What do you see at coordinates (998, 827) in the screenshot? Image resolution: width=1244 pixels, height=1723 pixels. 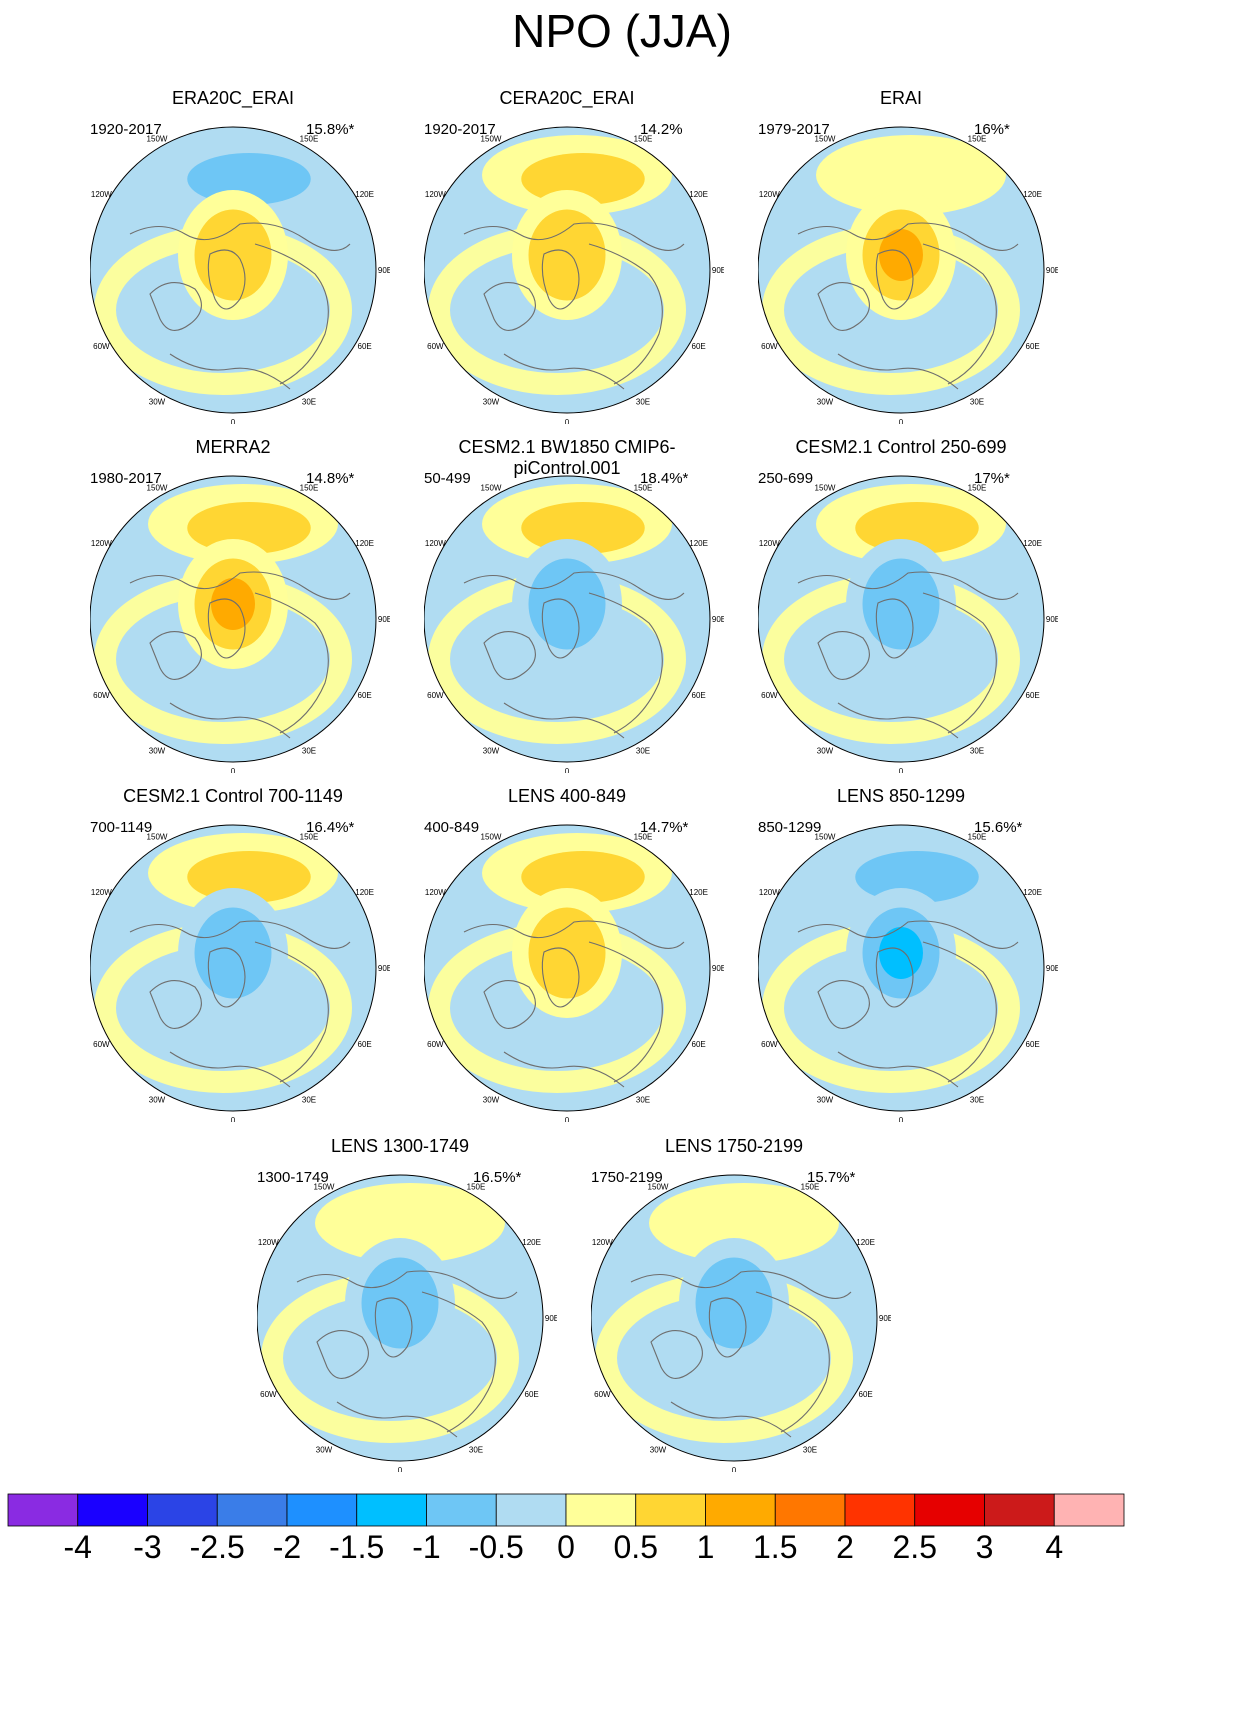 I see `panel-variance: 15.6%*` at bounding box center [998, 827].